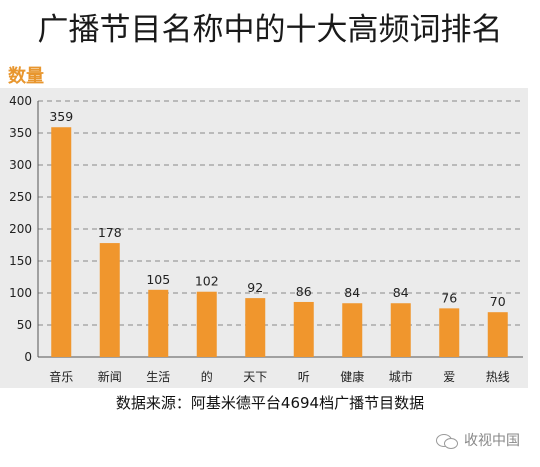 This screenshot has width=540, height=467. I want to click on x-tick-label: 新闻, so click(110, 376).